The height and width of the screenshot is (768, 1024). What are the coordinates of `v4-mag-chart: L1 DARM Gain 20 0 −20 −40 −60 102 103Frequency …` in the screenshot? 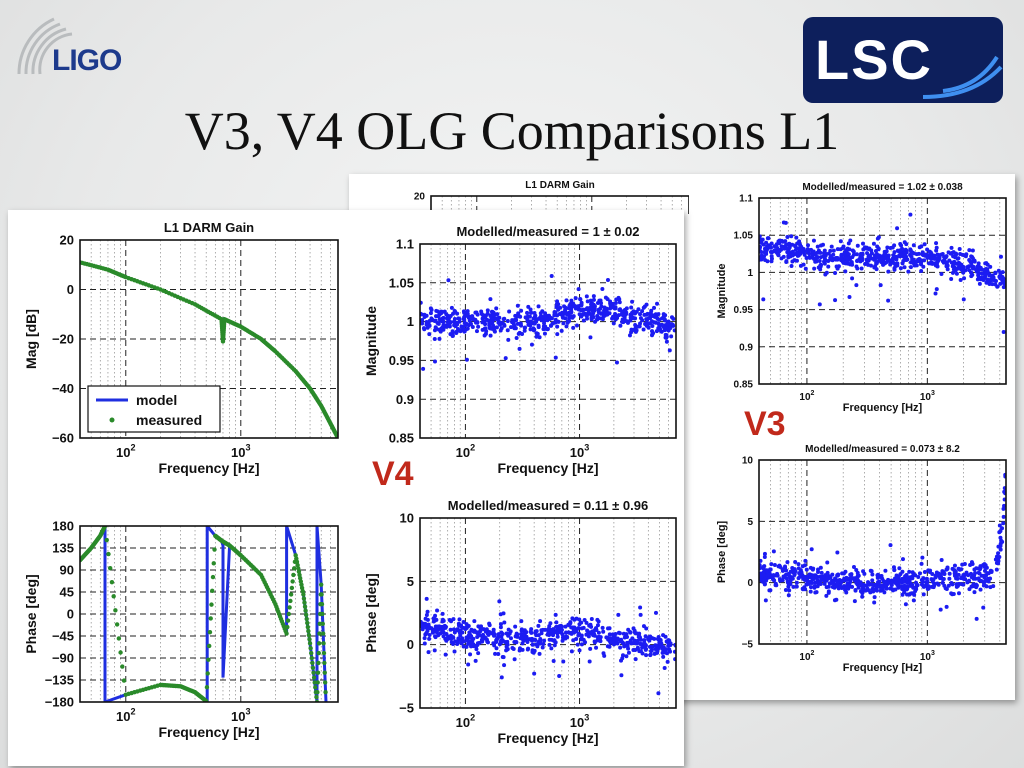 It's located at (181, 348).